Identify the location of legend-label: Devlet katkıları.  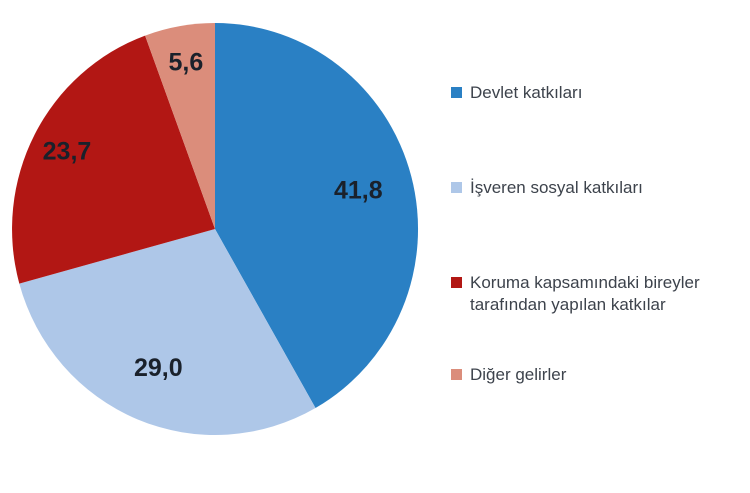
(526, 92).